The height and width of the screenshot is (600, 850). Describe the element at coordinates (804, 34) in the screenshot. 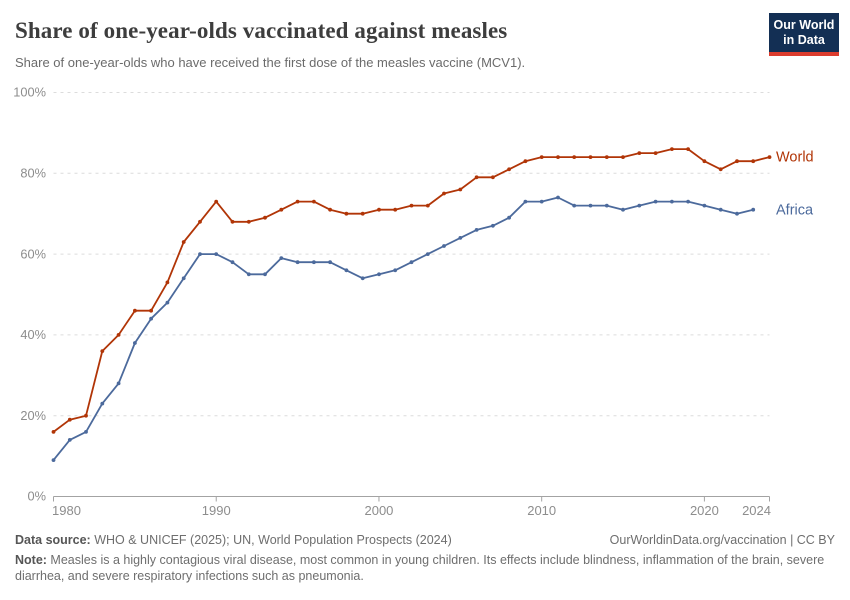

I see `owid-logo: Our World in Data` at that location.